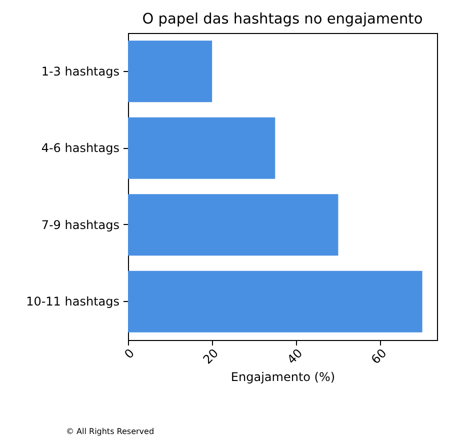 The width and height of the screenshot is (453, 447). I want to click on x-tick-label: 20, so click(211, 356).